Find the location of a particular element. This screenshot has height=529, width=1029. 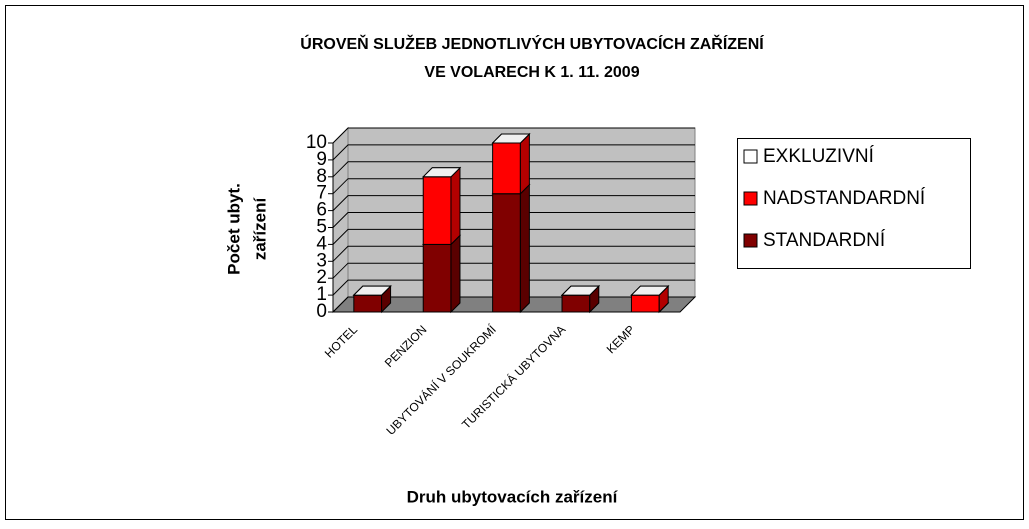

legend-label: EXKLUZIVNÍ is located at coordinates (819, 156).